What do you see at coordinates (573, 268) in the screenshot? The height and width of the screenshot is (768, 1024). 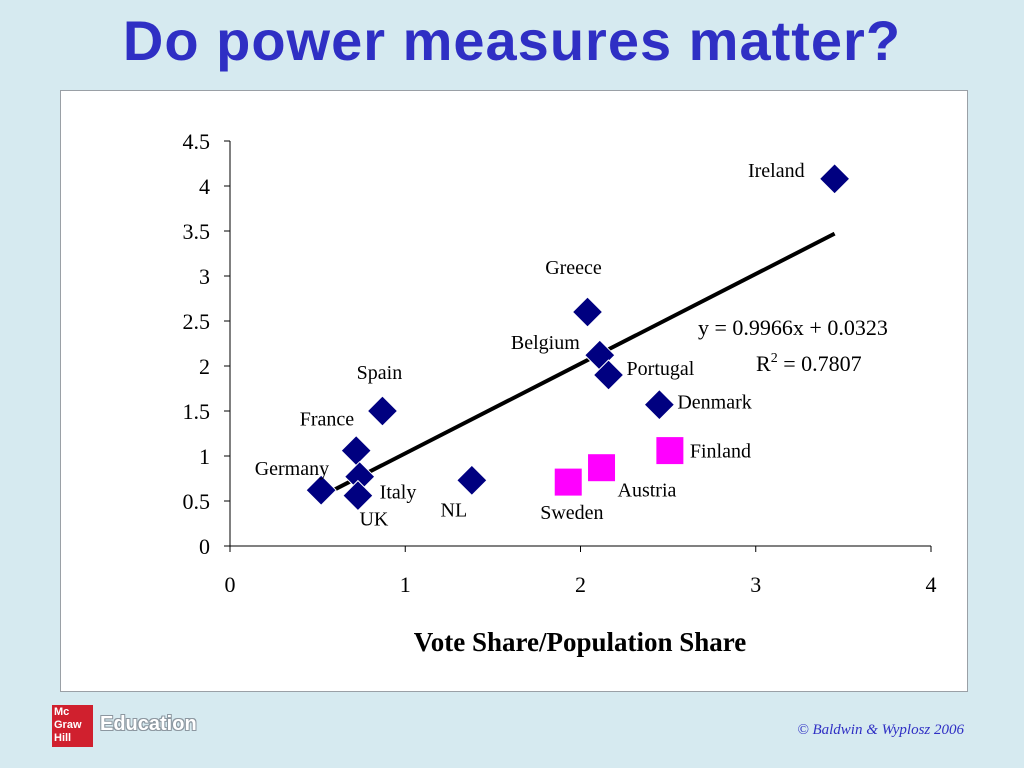 I see `point-label: Greece` at bounding box center [573, 268].